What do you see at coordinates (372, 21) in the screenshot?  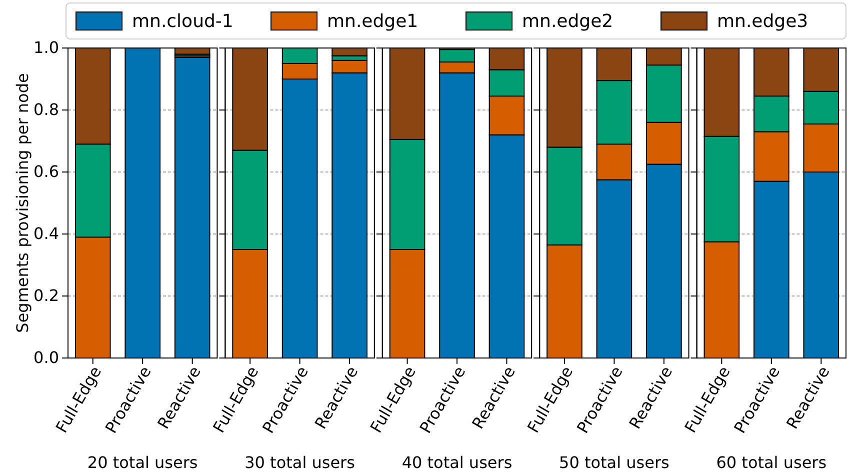 I see `legend-label: mn.edge1` at bounding box center [372, 21].